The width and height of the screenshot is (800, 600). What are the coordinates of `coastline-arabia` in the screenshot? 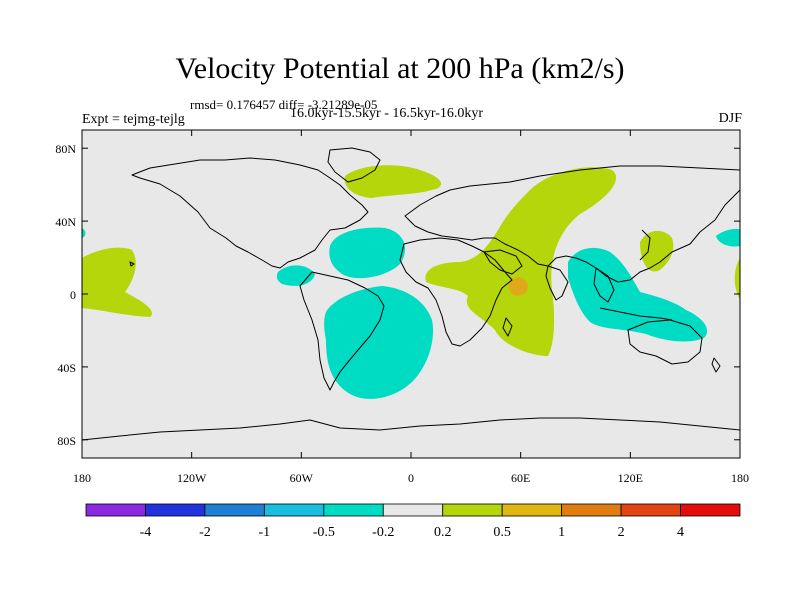 It's located at (503, 262).